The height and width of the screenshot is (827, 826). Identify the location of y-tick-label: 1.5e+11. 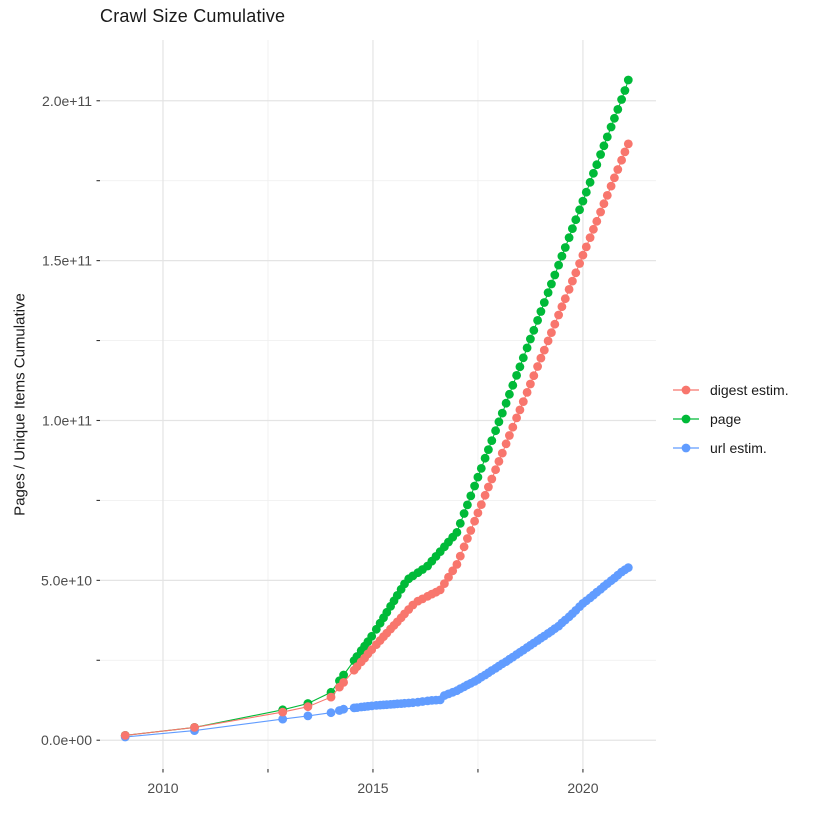
(67, 261).